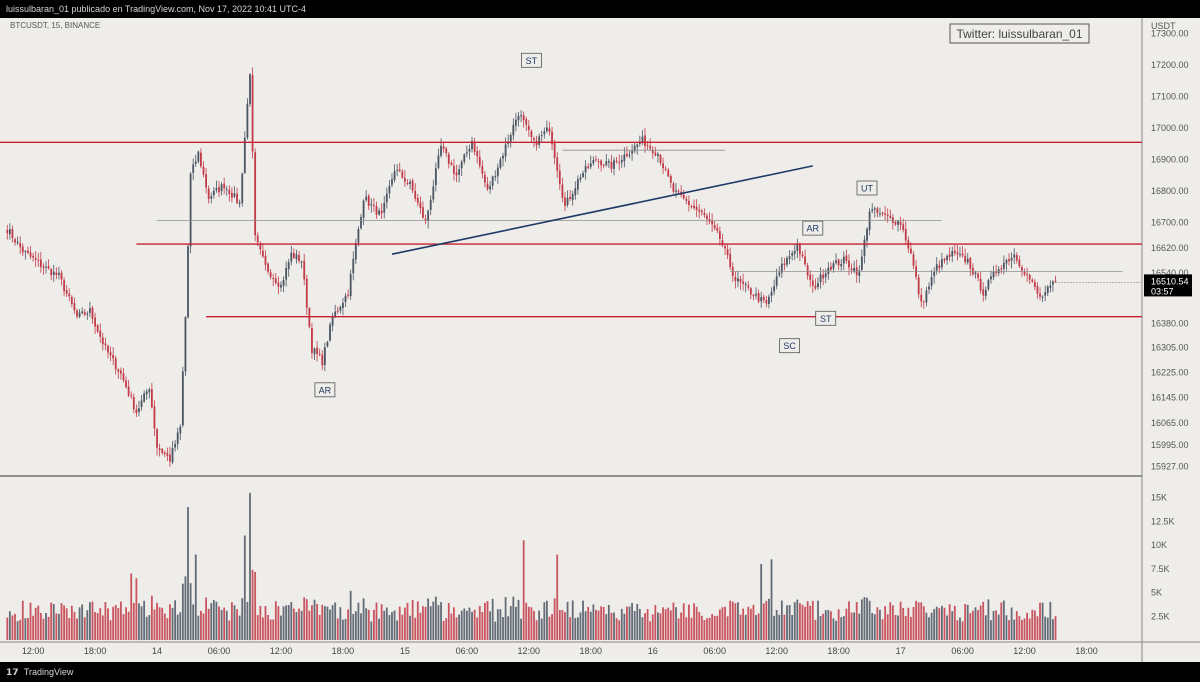 The image size is (1200, 682). Describe the element at coordinates (1160, 569) in the screenshot. I see `volume-tick-label: 7.5K` at that location.